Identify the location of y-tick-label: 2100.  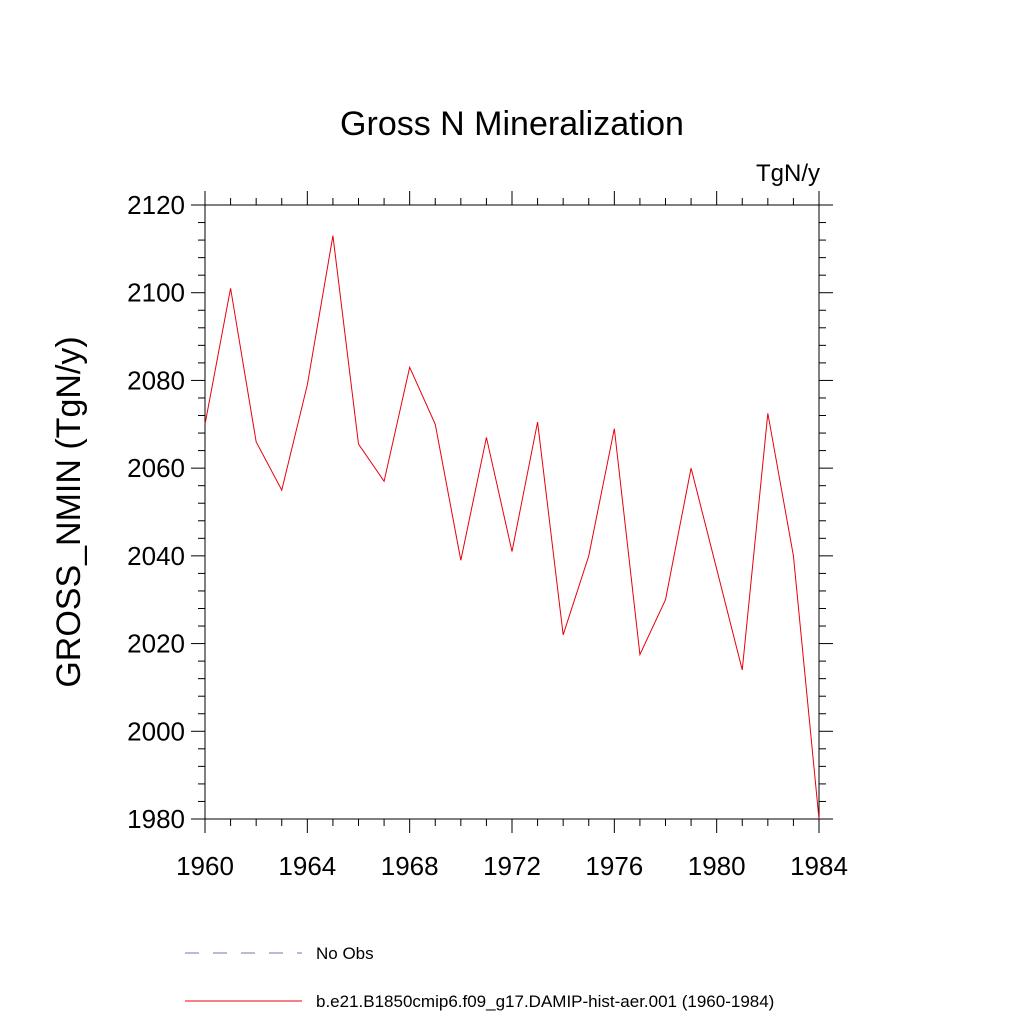
(156, 293).